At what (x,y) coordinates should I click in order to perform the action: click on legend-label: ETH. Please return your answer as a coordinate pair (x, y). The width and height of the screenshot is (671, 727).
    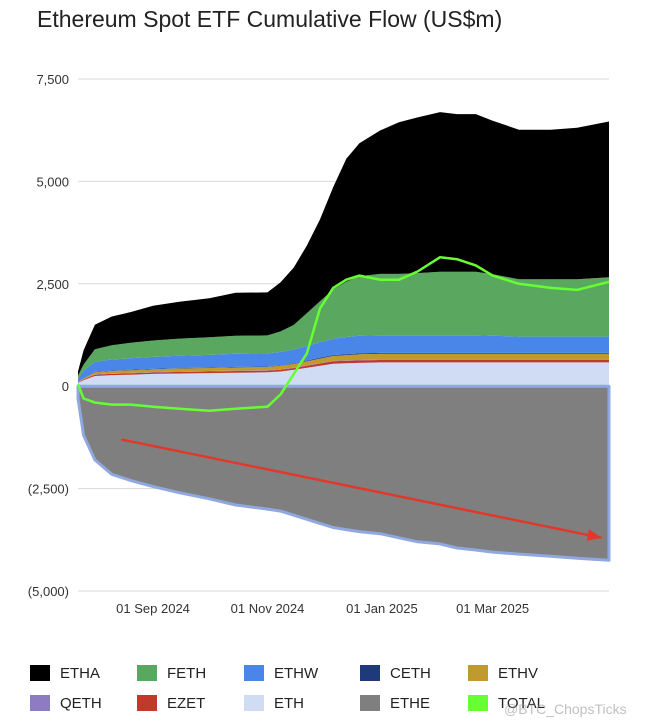
    Looking at the image, I should click on (289, 703).